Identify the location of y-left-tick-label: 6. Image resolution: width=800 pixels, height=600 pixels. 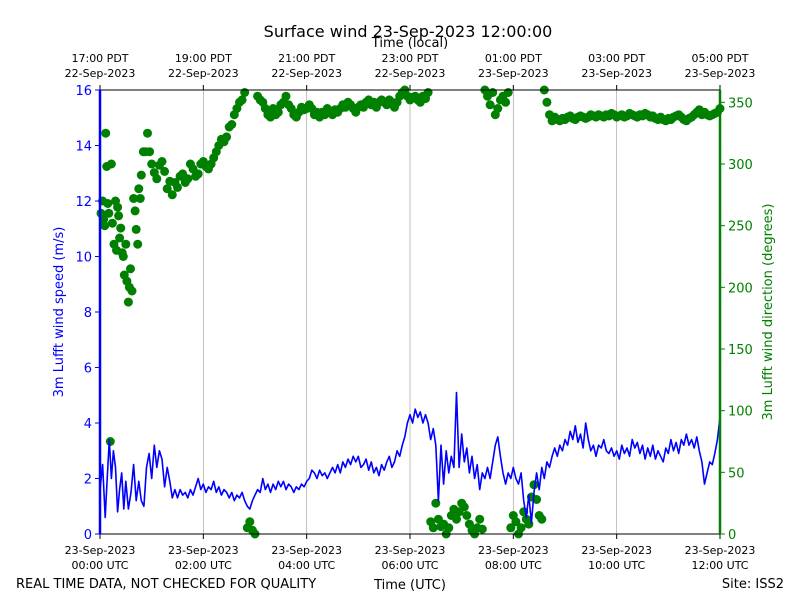
(88, 369).